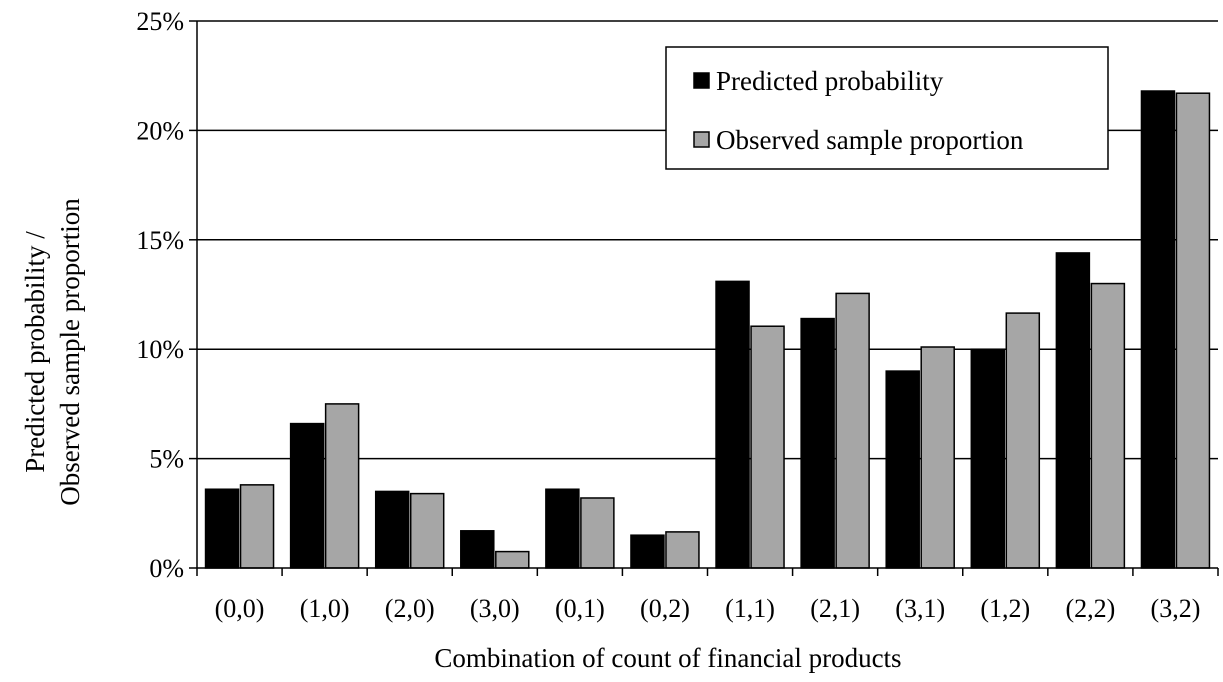 This screenshot has height=682, width=1223. What do you see at coordinates (70, 352) in the screenshot?
I see `y-axis-title-line-2: Observed sample proportion` at bounding box center [70, 352].